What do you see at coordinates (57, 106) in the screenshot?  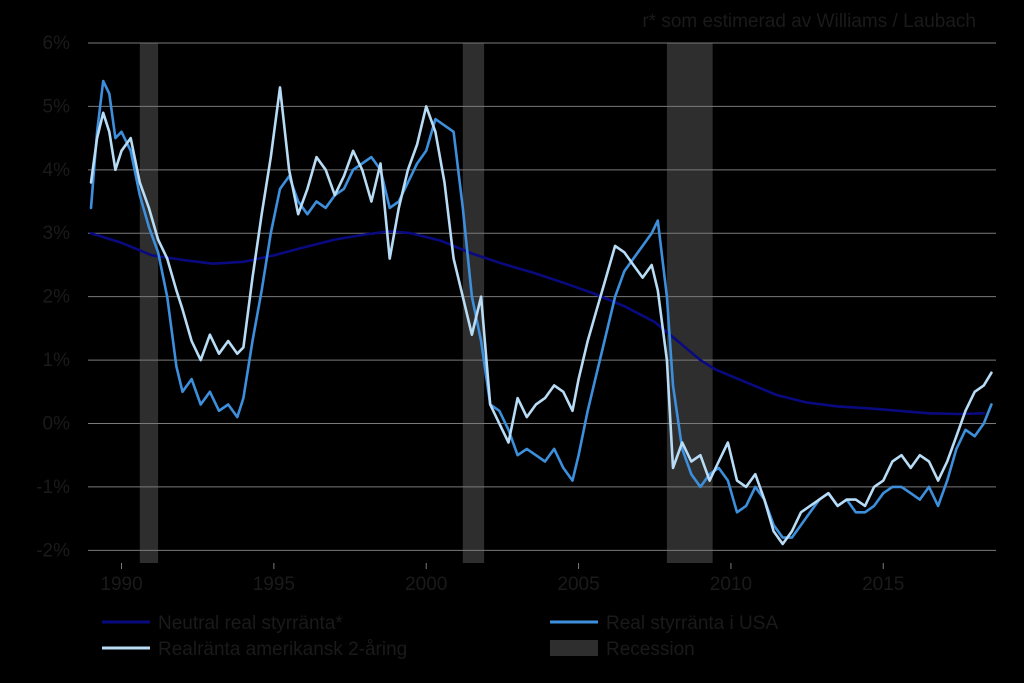 I see `y-tick-label: 5%` at bounding box center [57, 106].